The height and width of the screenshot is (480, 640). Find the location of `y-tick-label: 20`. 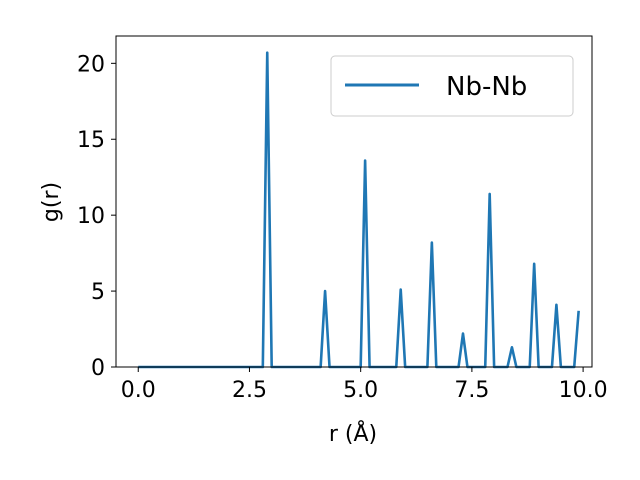

y-tick-label: 20 is located at coordinates (91, 64).